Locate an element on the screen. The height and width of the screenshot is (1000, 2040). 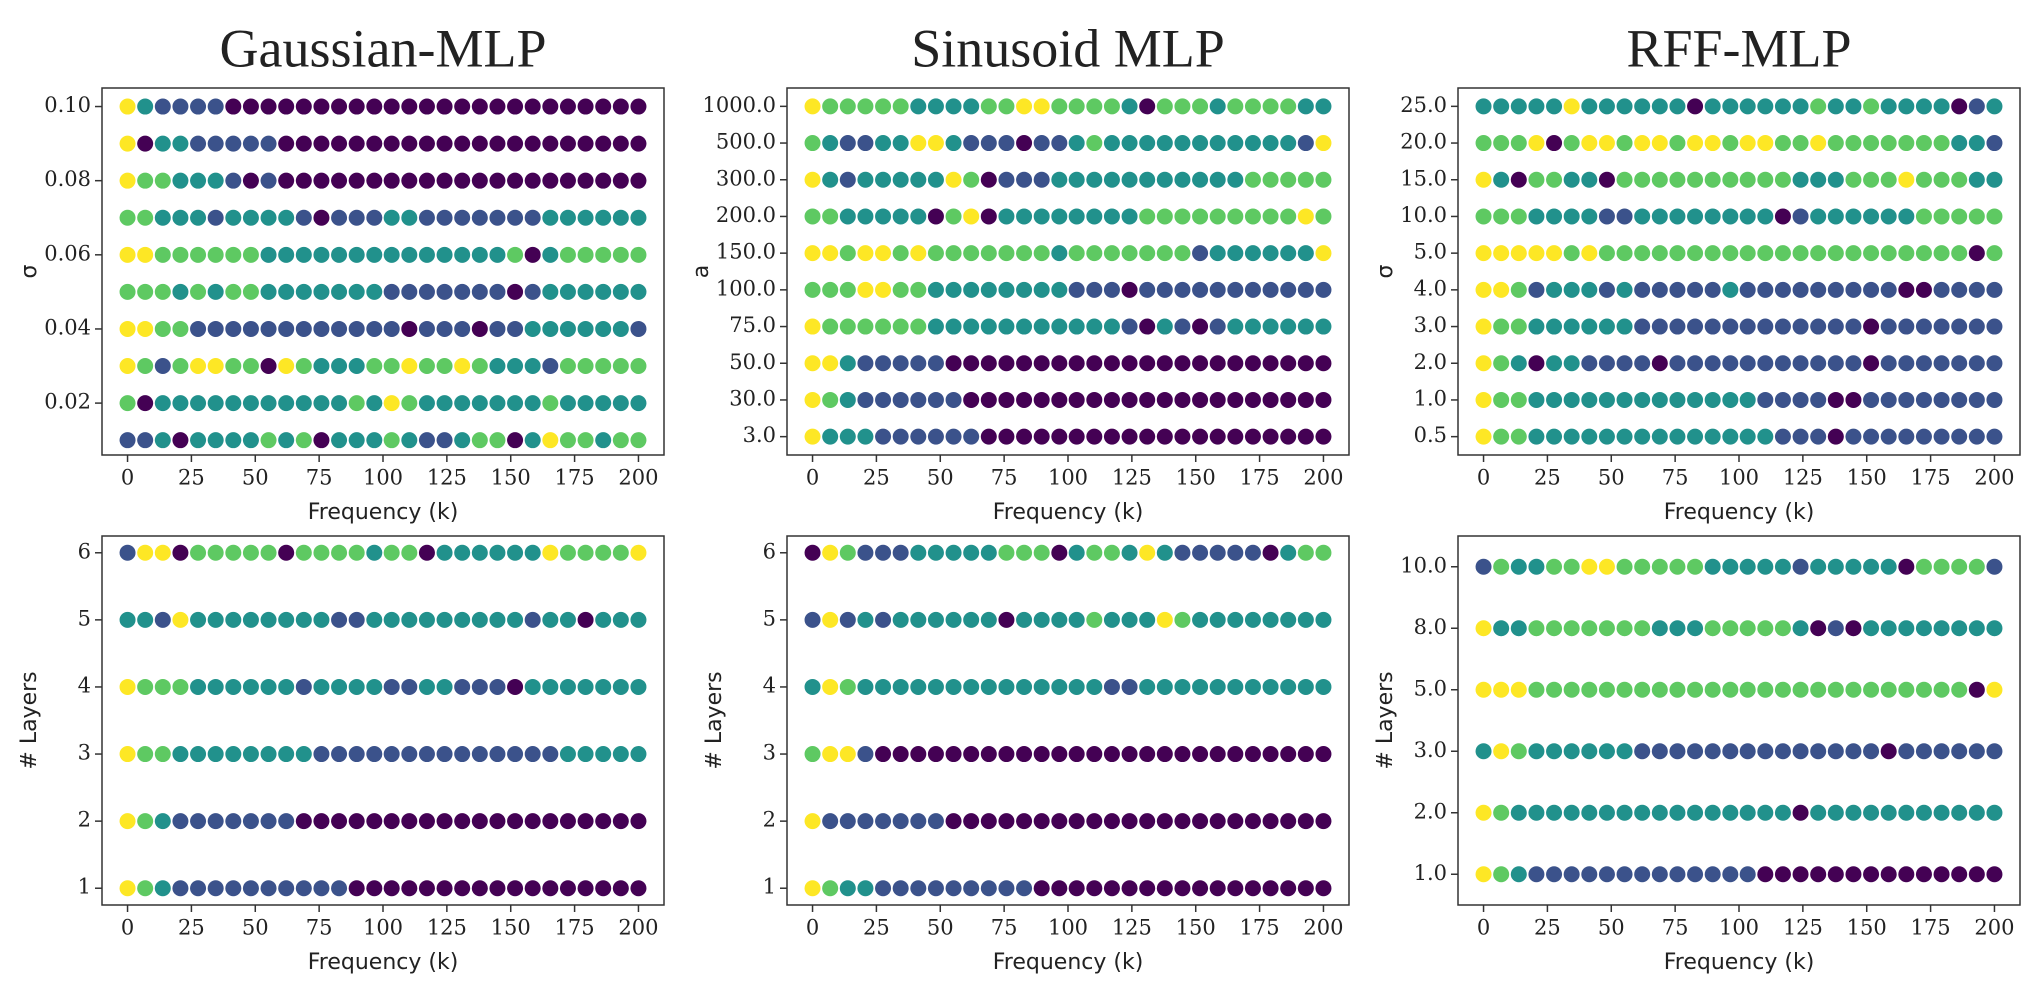
y-axis-label: # Layers is located at coordinates (29, 720).